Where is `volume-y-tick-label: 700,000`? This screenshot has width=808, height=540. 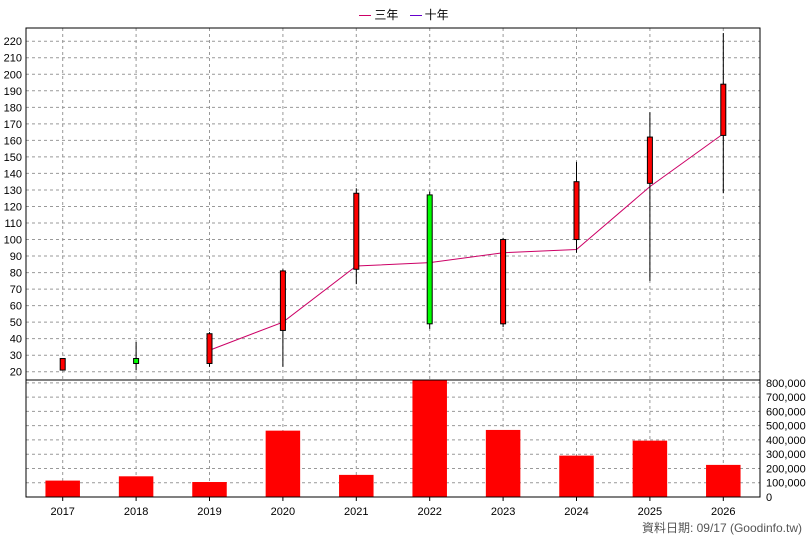
volume-y-tick-label: 700,000 is located at coordinates (786, 398).